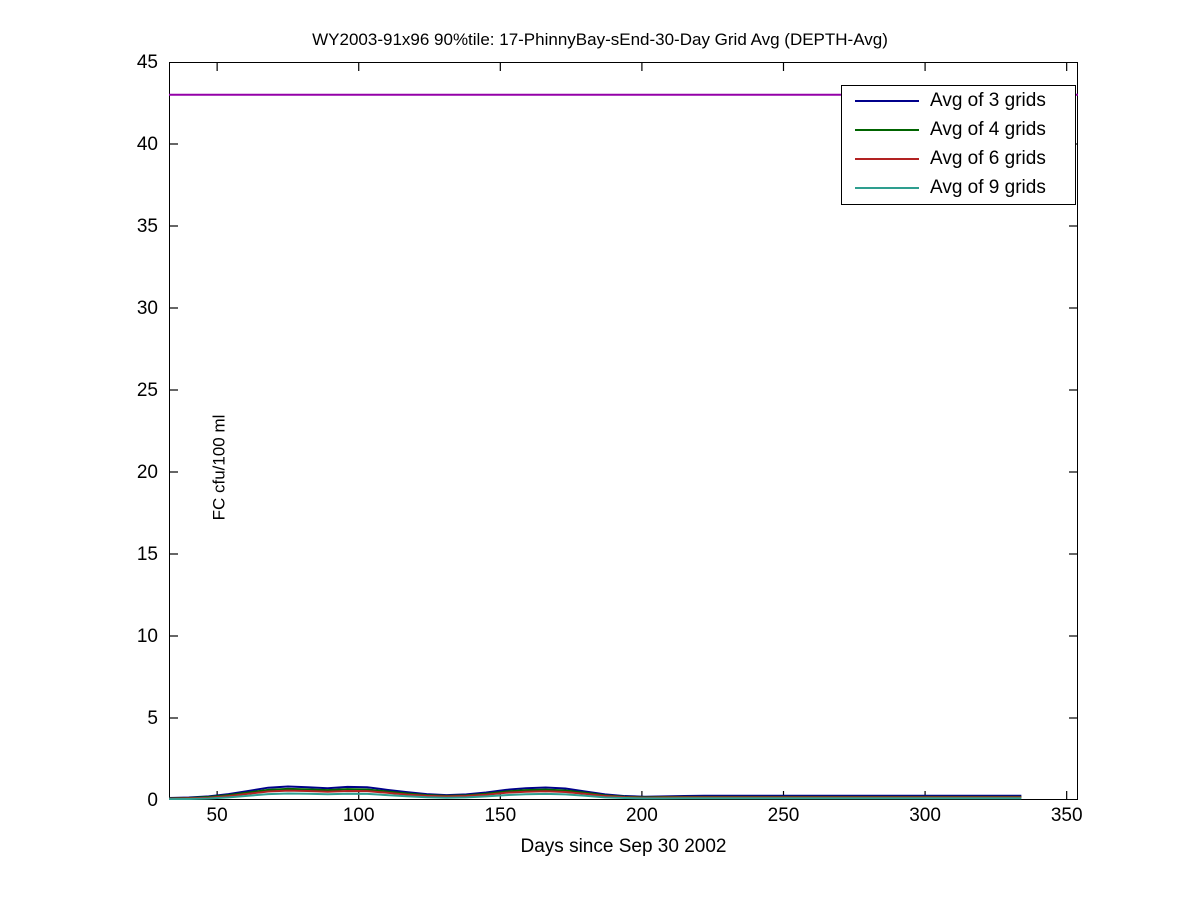 The height and width of the screenshot is (900, 1200). What do you see at coordinates (1066, 815) in the screenshot?
I see `x-tick-350: 350` at bounding box center [1066, 815].